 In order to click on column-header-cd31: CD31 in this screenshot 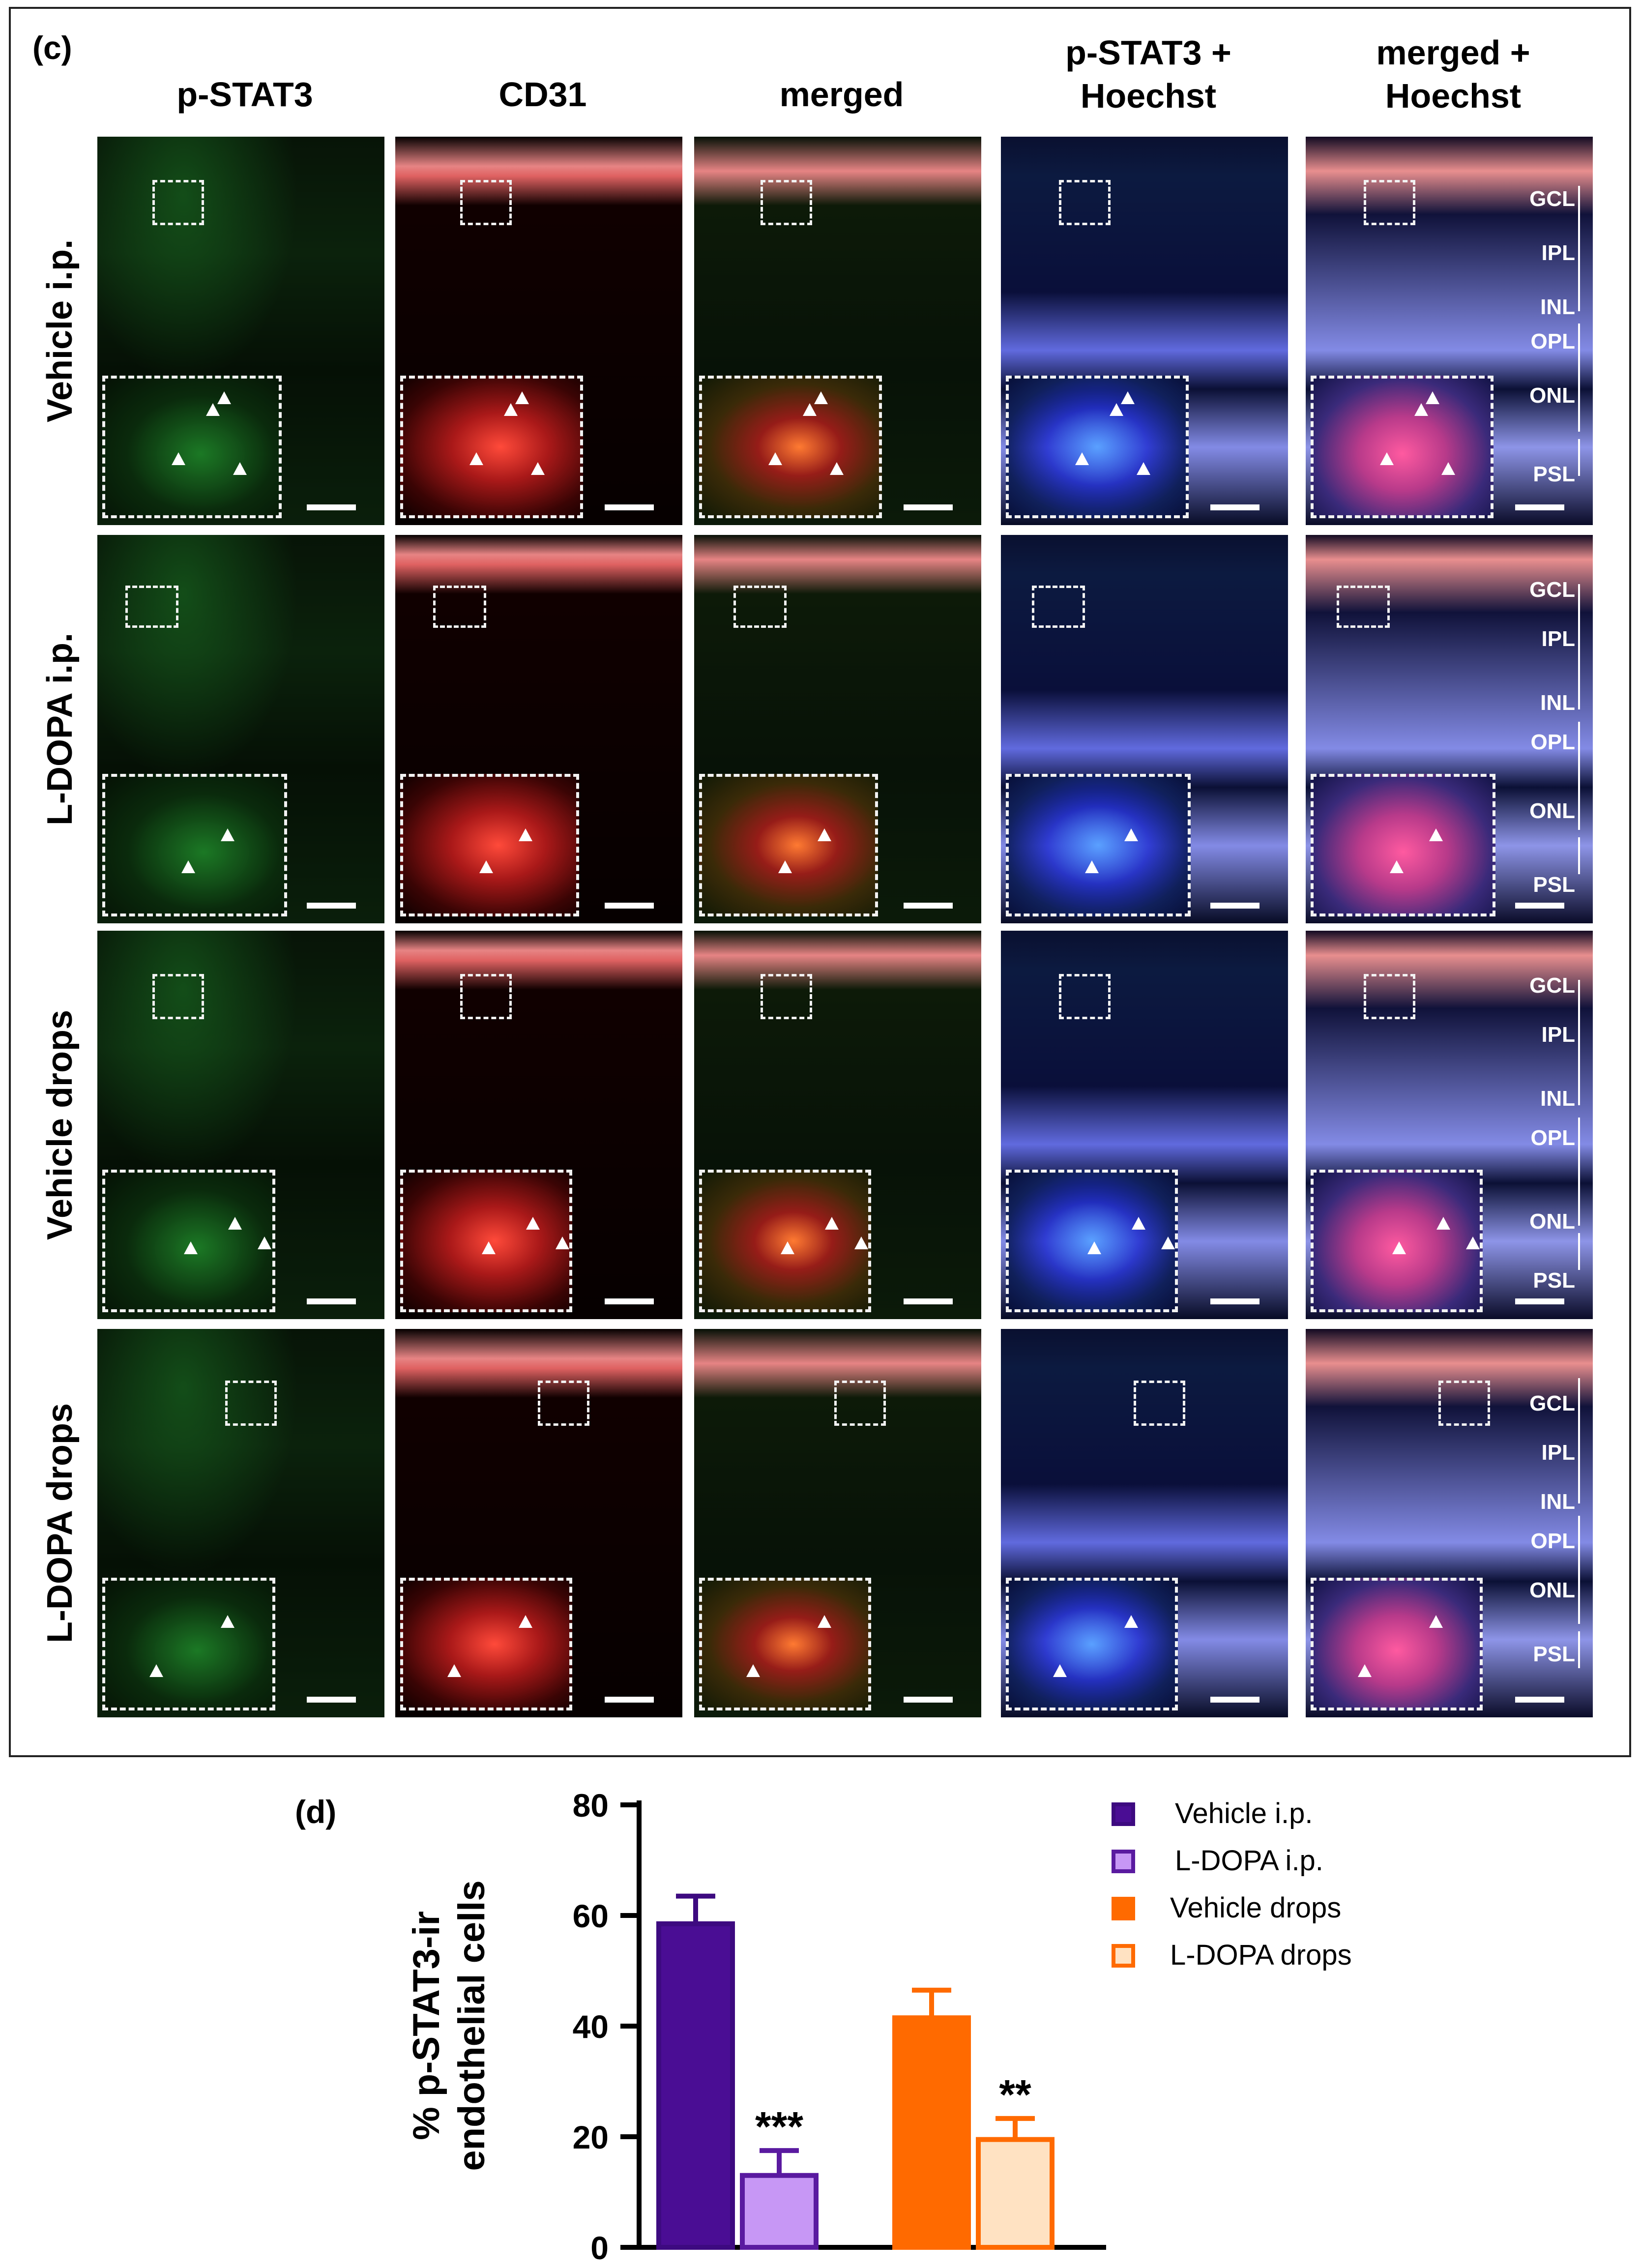, I will do `click(542, 94)`.